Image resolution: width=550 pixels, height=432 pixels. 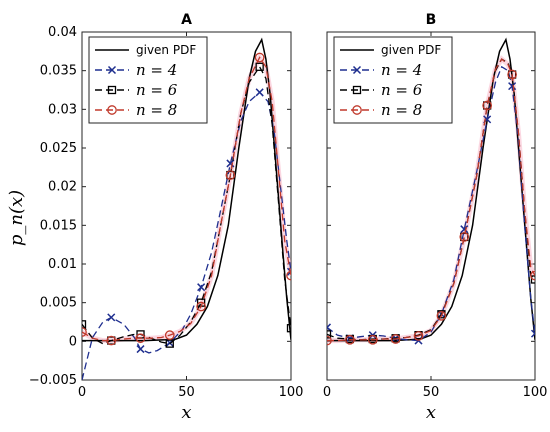 I want to click on y-tick-label: 0.02, so click(x=62, y=187).